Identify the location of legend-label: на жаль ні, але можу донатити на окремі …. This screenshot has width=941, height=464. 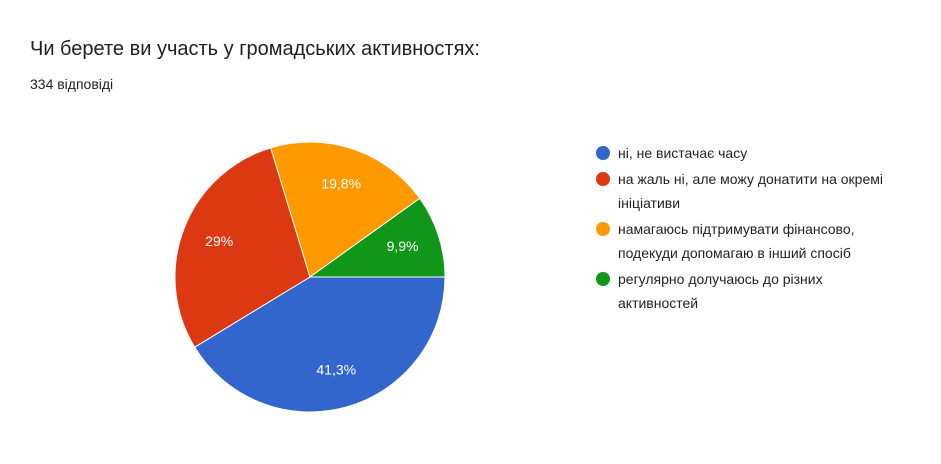
(750, 191).